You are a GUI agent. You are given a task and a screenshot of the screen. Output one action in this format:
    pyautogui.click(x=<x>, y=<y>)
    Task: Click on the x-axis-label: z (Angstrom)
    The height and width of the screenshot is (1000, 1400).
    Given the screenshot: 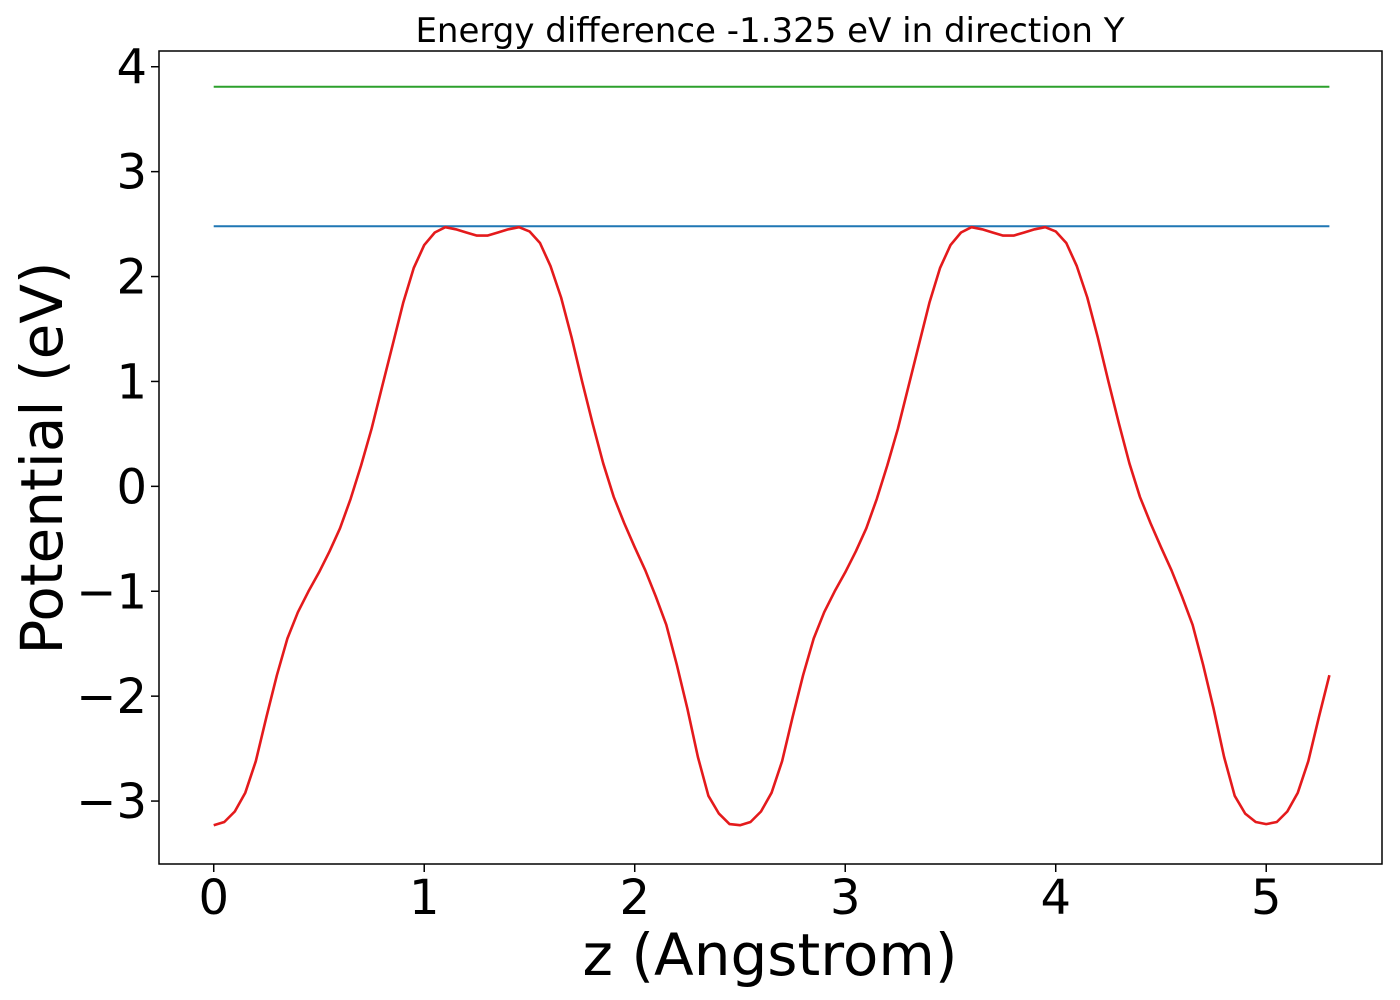 What is the action you would take?
    pyautogui.click(x=770, y=955)
    